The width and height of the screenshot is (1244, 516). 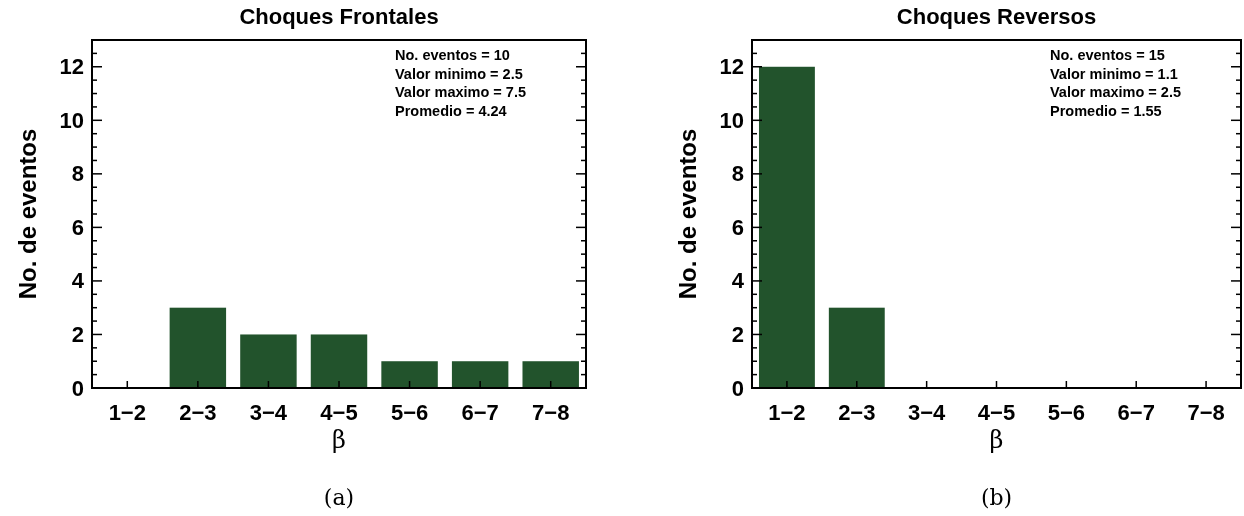 What do you see at coordinates (460, 92) in the screenshot?
I see `annotation: Valor maximo = 7.5` at bounding box center [460, 92].